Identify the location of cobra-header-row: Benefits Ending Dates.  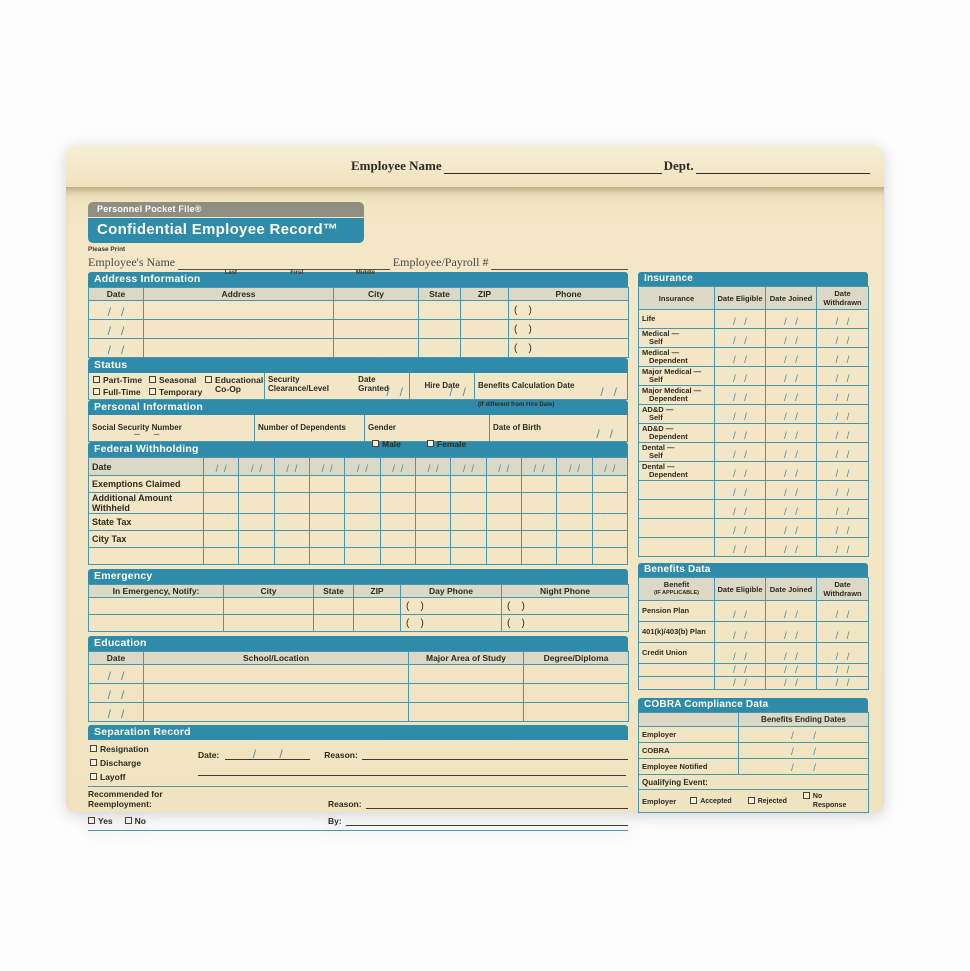
(753, 719).